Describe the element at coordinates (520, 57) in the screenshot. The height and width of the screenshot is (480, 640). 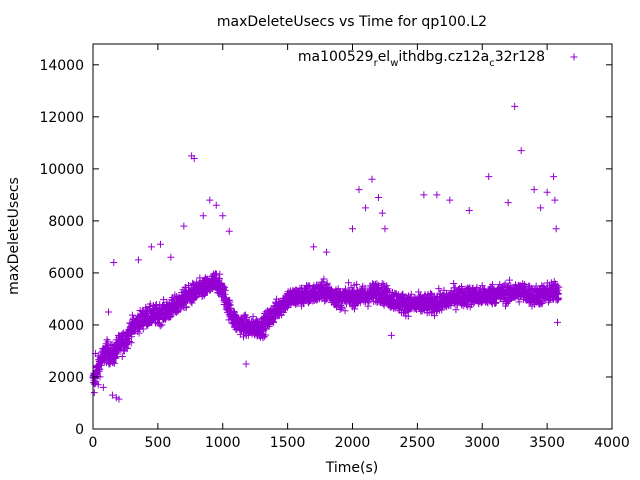
I see `legend-part-7: 32r128` at that location.